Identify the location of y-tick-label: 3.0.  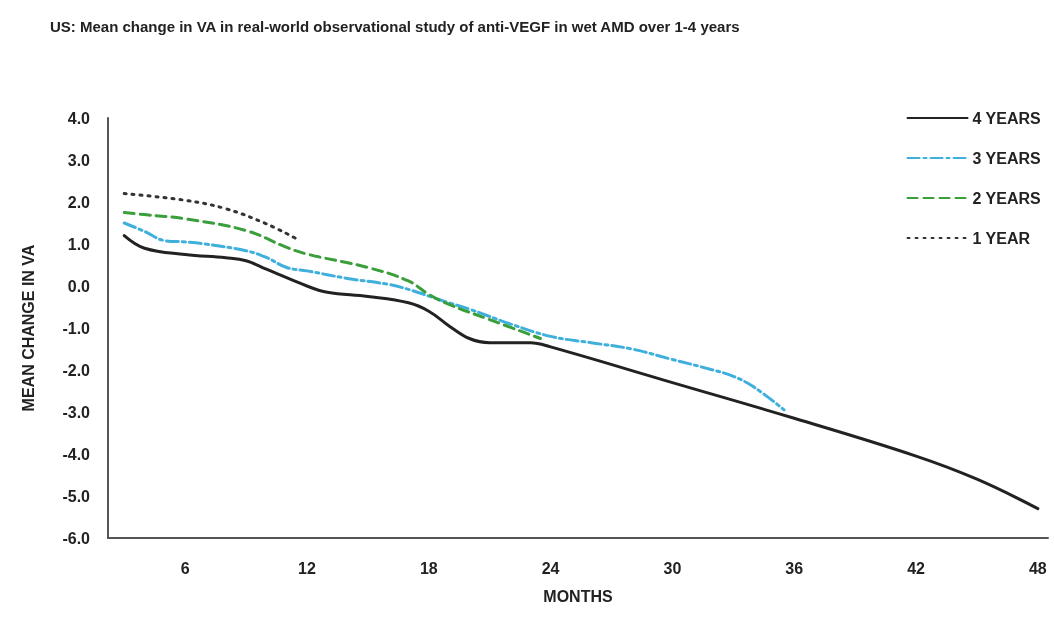
(79, 160).